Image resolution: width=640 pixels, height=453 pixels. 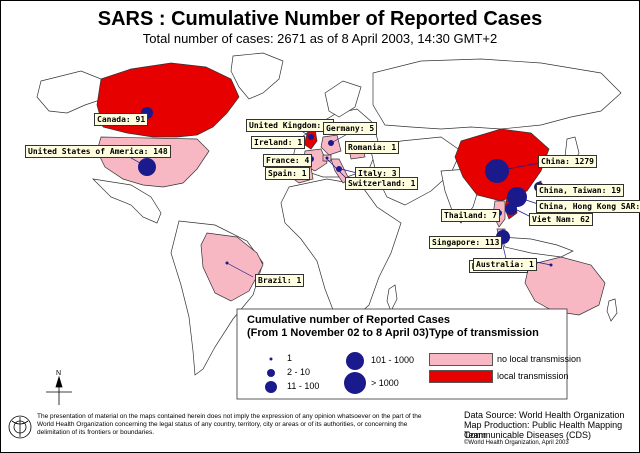 What do you see at coordinates (303, 386) in the screenshot?
I see `legend-size-11-100: 11 - 100` at bounding box center [303, 386].